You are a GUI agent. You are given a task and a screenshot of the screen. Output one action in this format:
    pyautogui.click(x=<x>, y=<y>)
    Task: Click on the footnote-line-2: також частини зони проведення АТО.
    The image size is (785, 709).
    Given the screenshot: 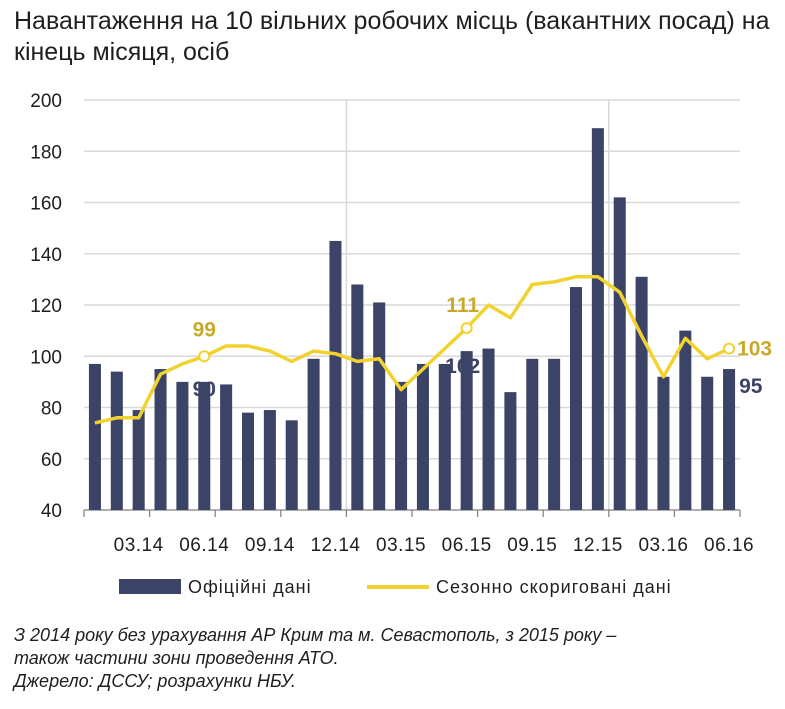 What is the action you would take?
    pyautogui.click(x=176, y=658)
    